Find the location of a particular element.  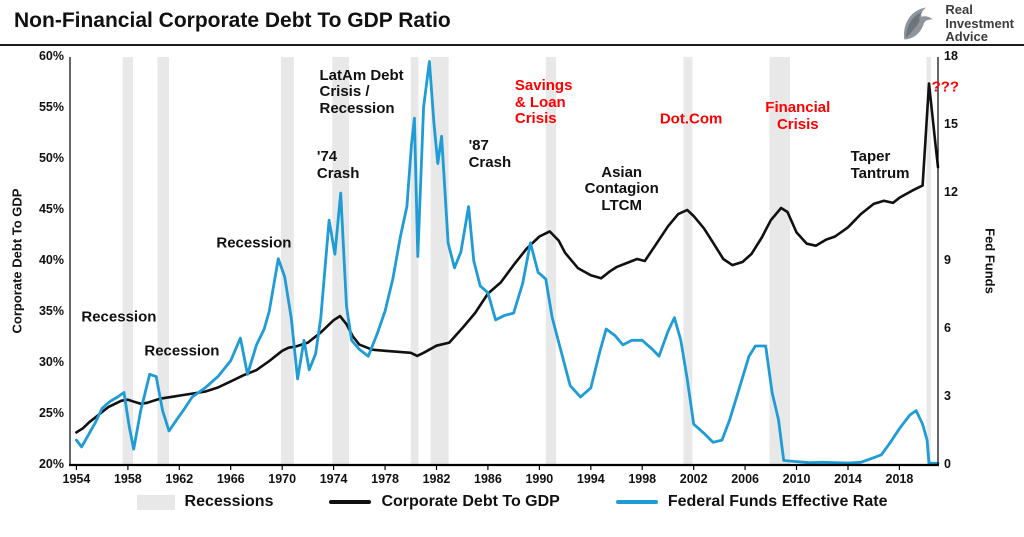

legend-label: Federal Funds Effective Rate is located at coordinates (777, 501).